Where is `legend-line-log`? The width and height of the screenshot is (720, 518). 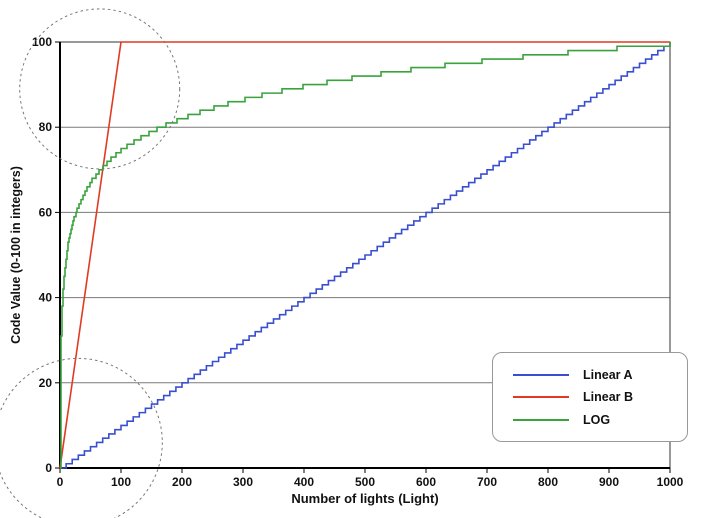 legend-line-log is located at coordinates (541, 419).